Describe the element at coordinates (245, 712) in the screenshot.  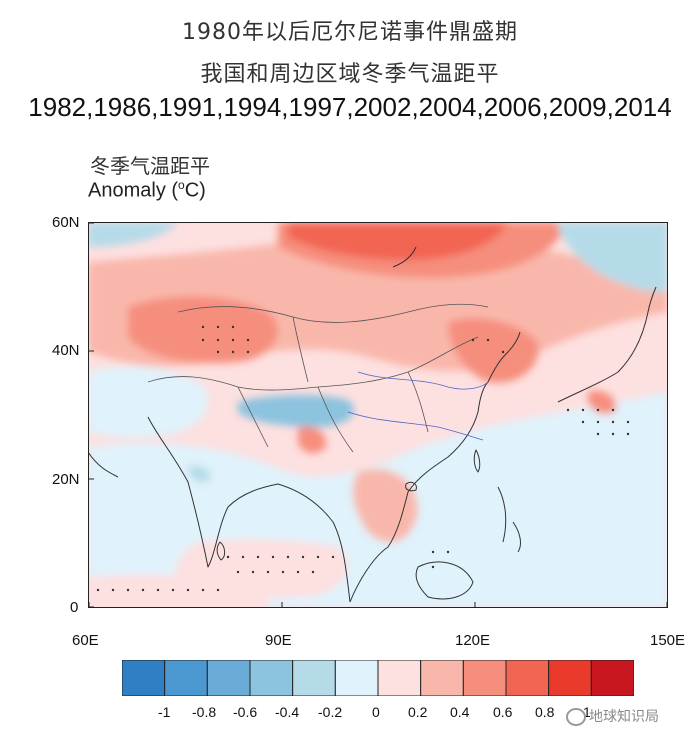
I see `colorbar-label: -0.6` at that location.